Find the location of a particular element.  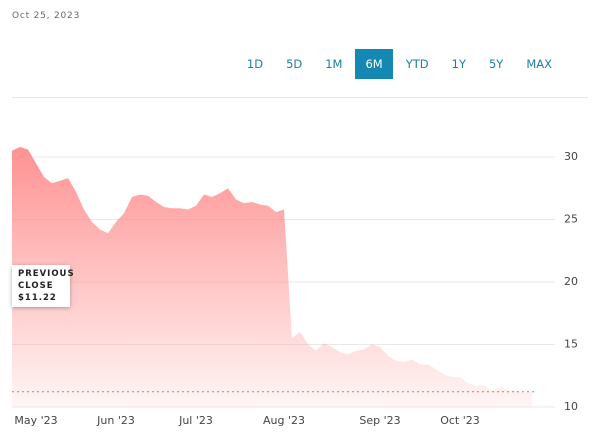

range-selector: 1D 5D 1M 6M YTD 1Y 5Y MAX is located at coordinates (398, 64).